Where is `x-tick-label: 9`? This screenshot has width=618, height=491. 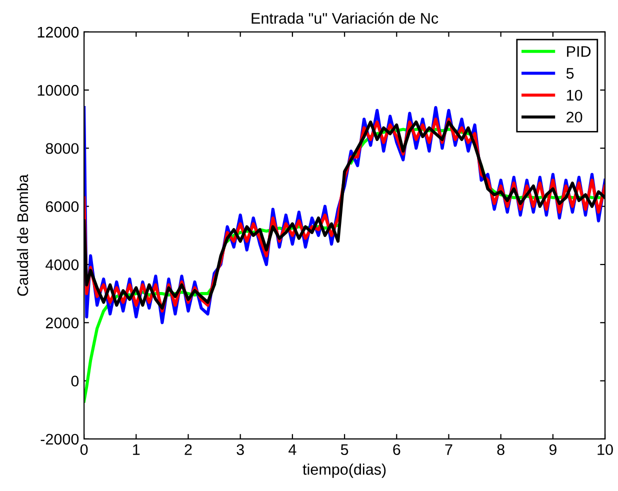 x-tick-label: 9 is located at coordinates (552, 450).